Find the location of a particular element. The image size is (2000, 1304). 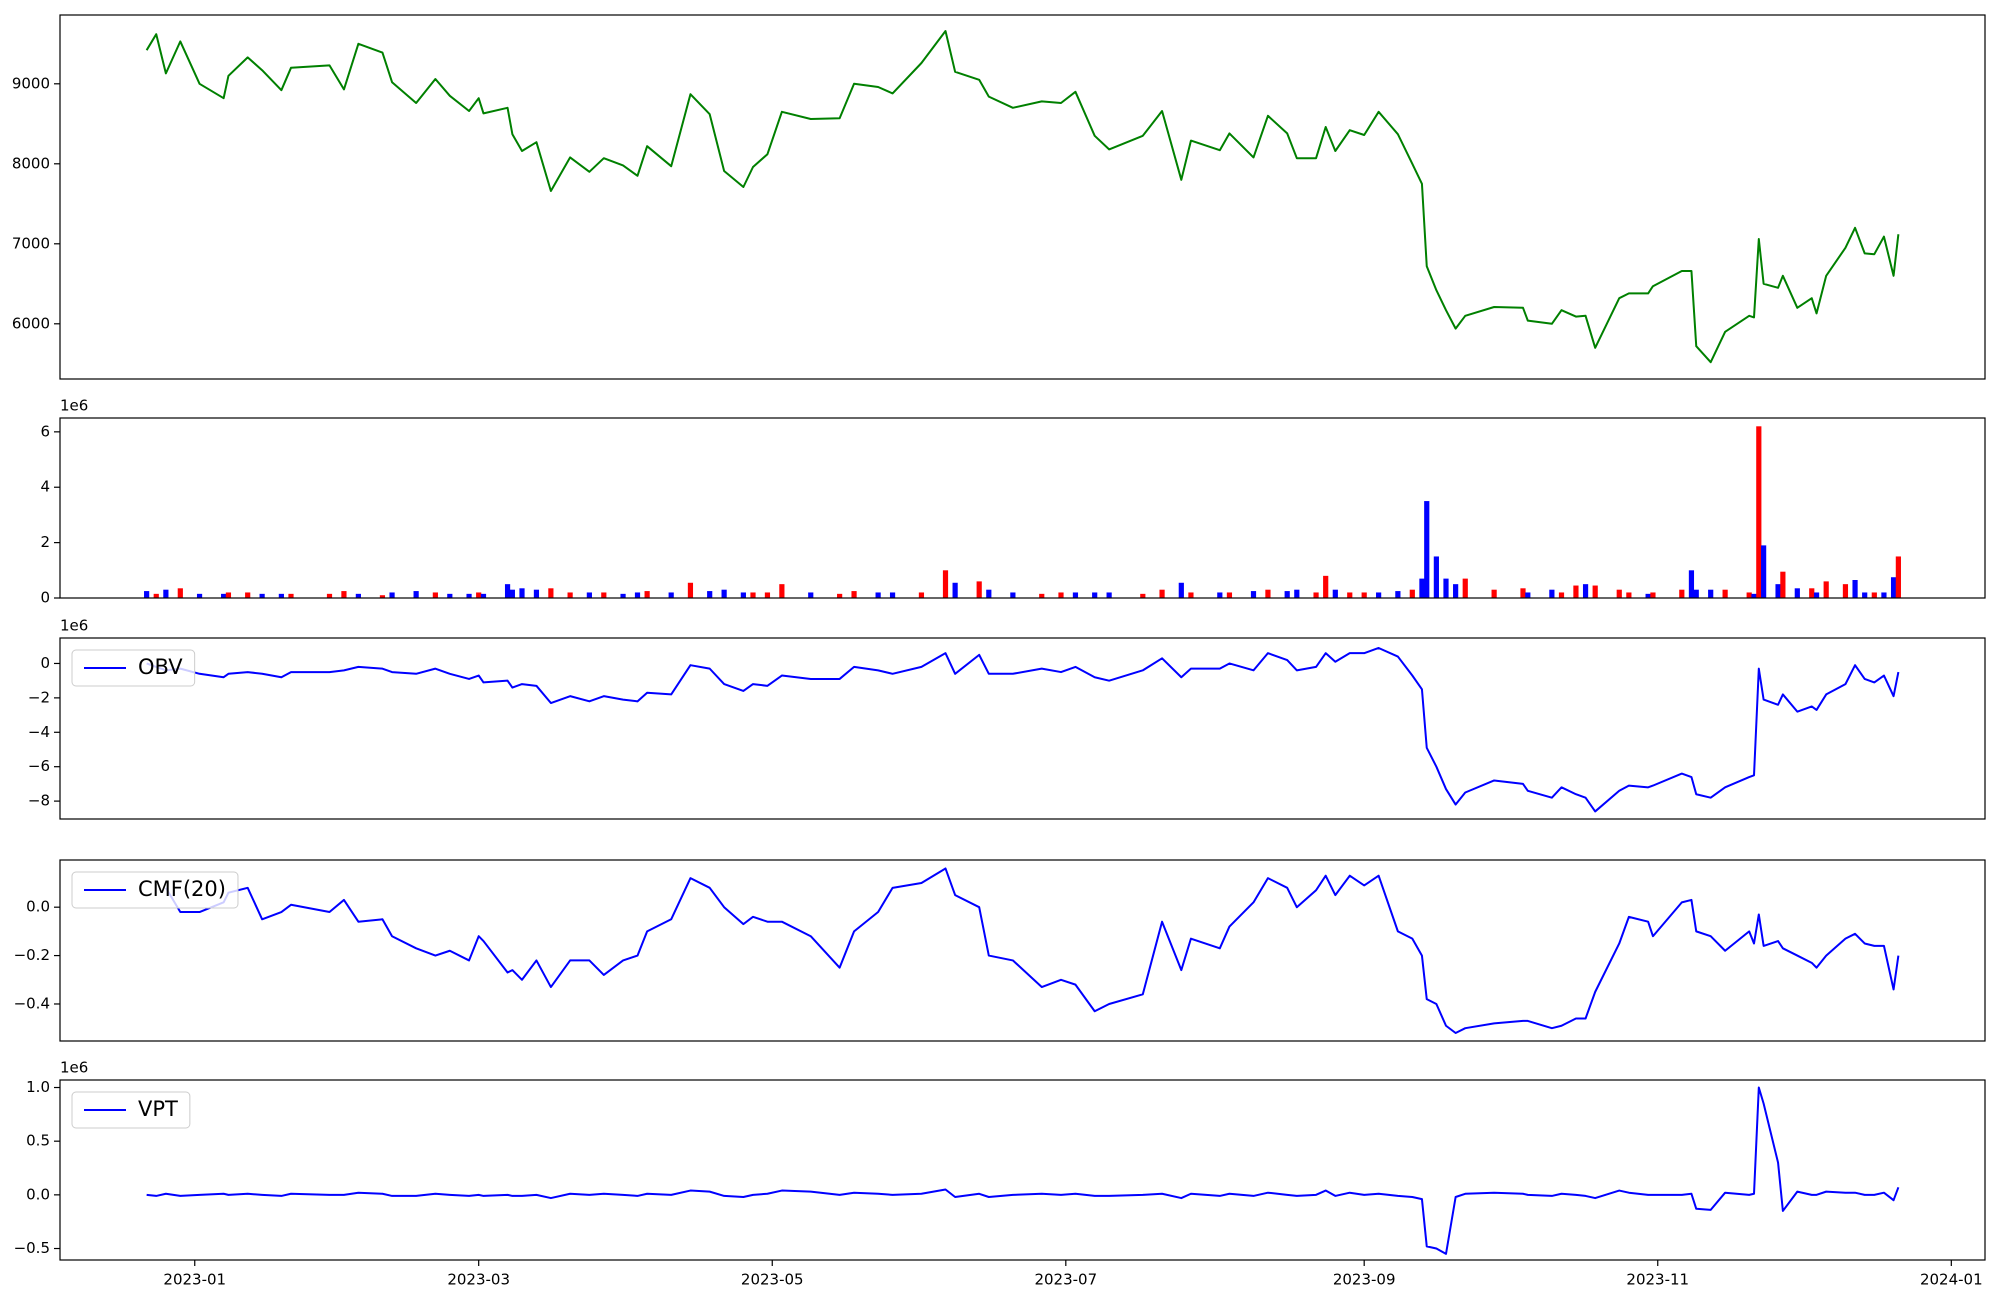

x-tick-label: 2023-07 is located at coordinates (1065, 1280).